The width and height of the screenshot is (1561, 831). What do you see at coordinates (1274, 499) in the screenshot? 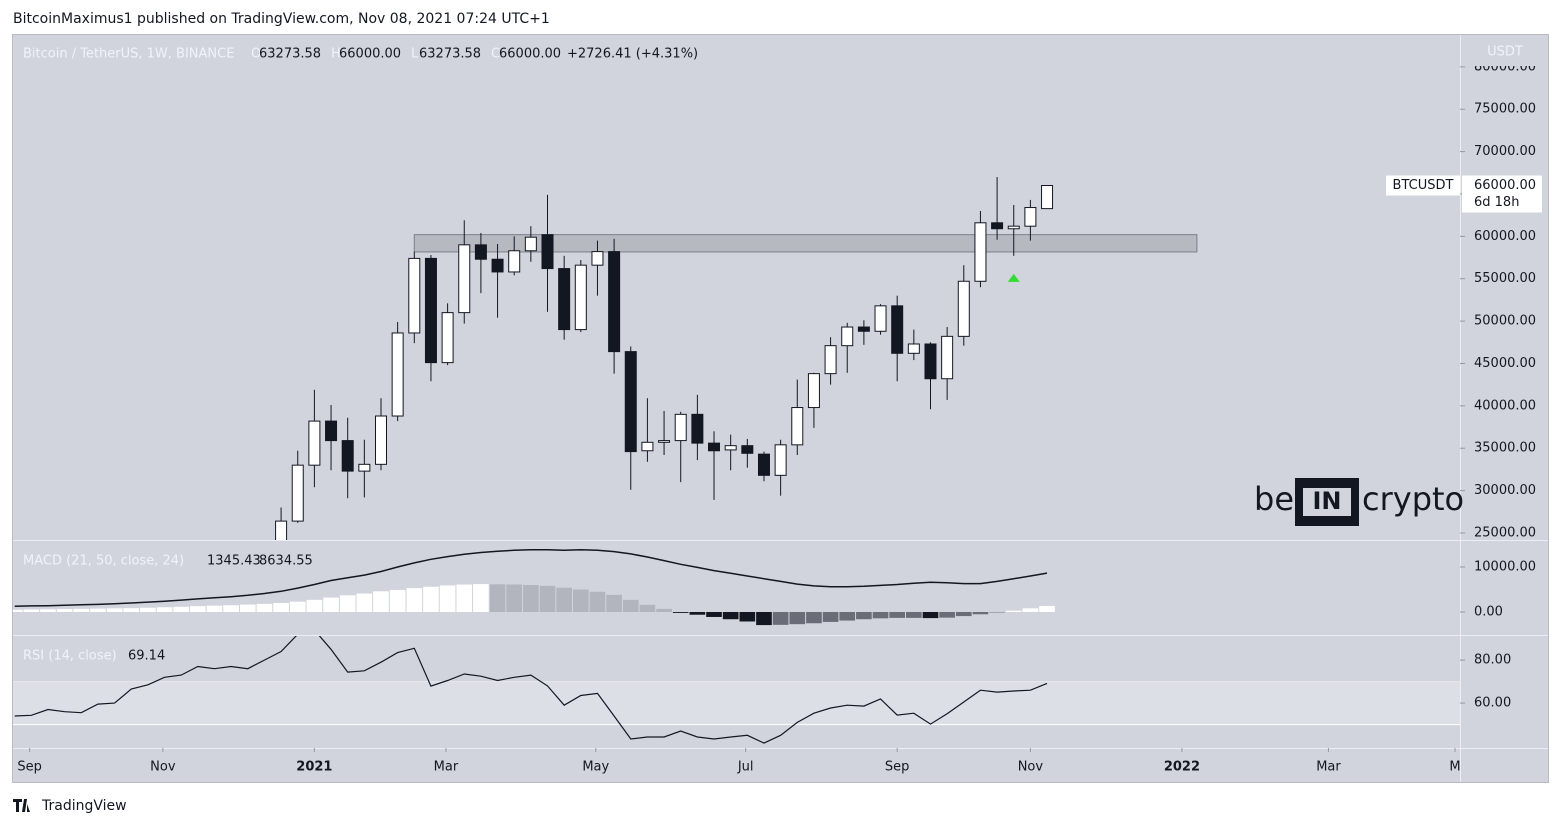
I see `watermark-left: be` at bounding box center [1274, 499].